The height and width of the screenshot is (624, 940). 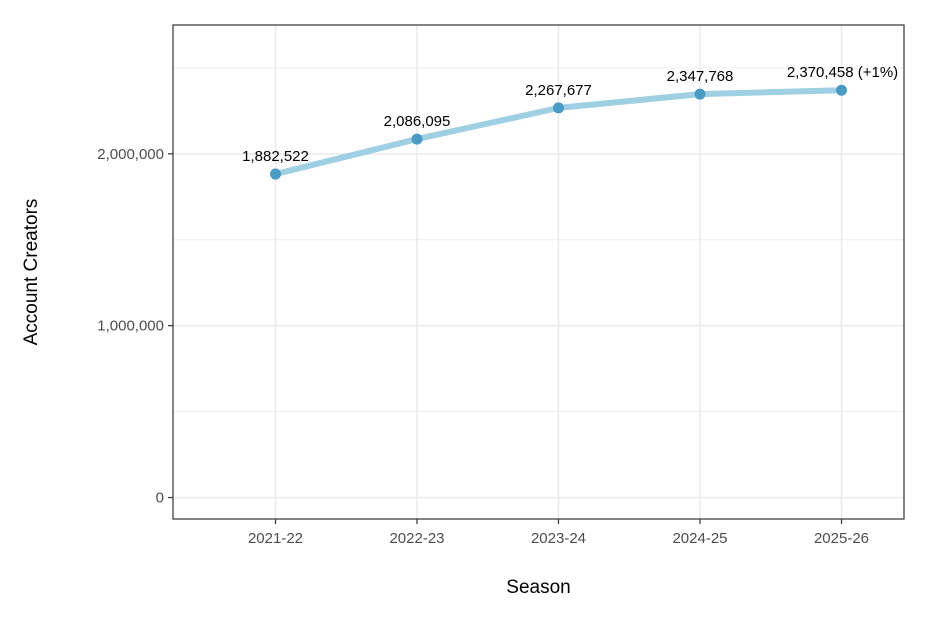 I want to click on data-label: 2,370,458 (+1%), so click(x=842, y=72).